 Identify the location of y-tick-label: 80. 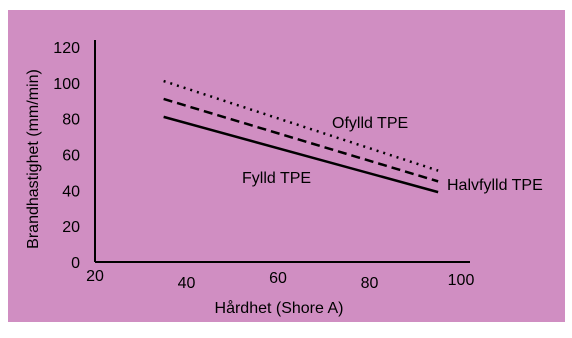
(71, 120).